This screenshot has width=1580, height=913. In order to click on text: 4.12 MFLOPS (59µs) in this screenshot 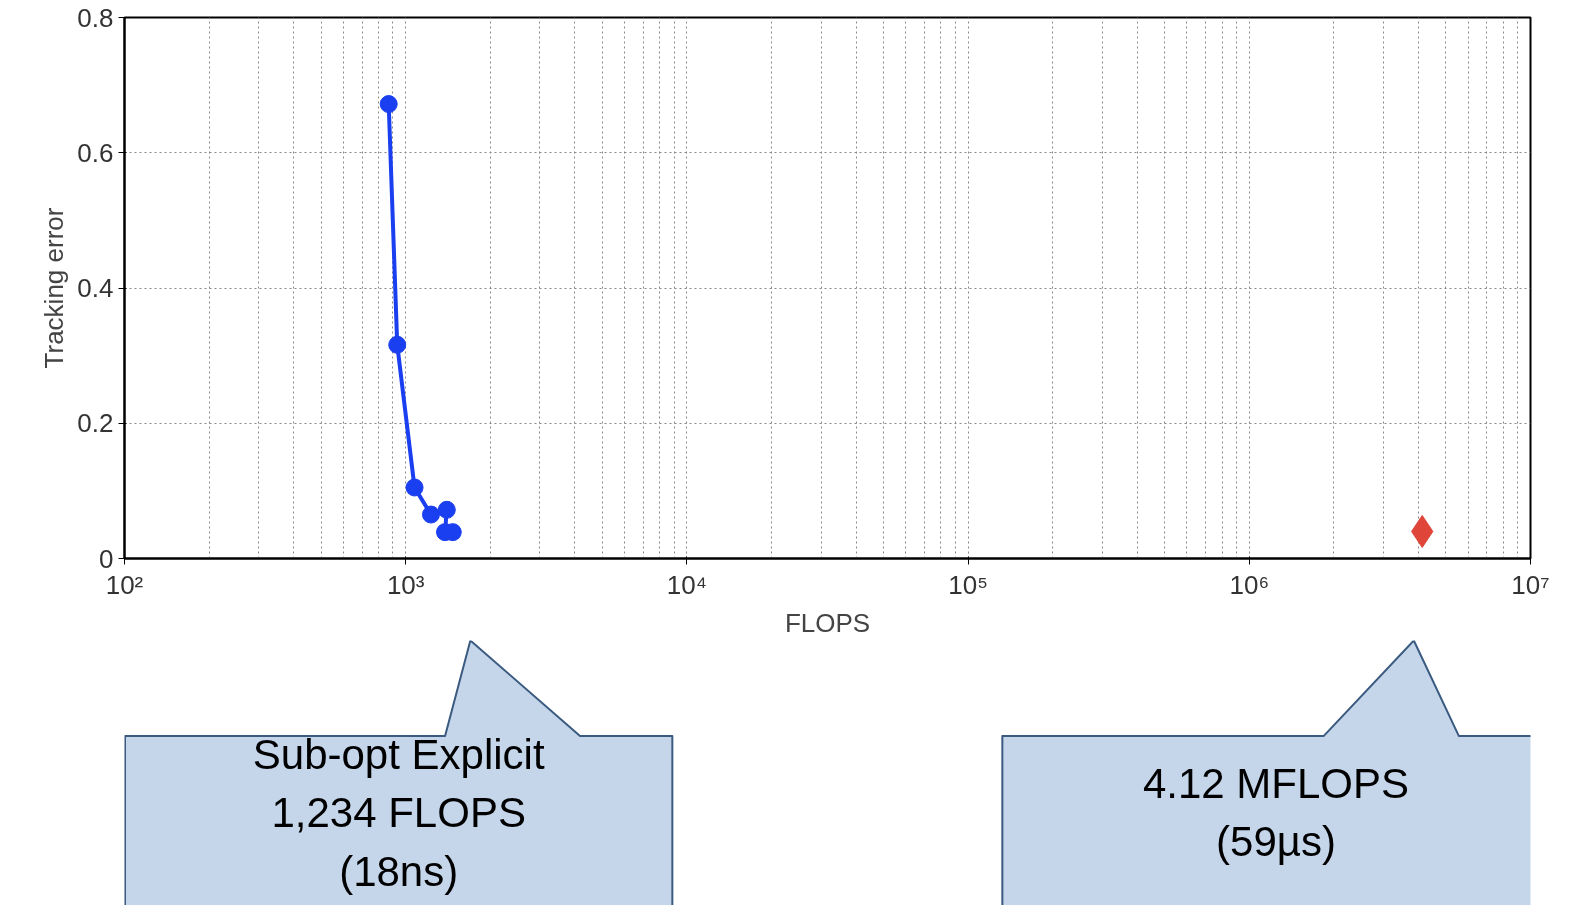, I will do `click(1276, 813)`.